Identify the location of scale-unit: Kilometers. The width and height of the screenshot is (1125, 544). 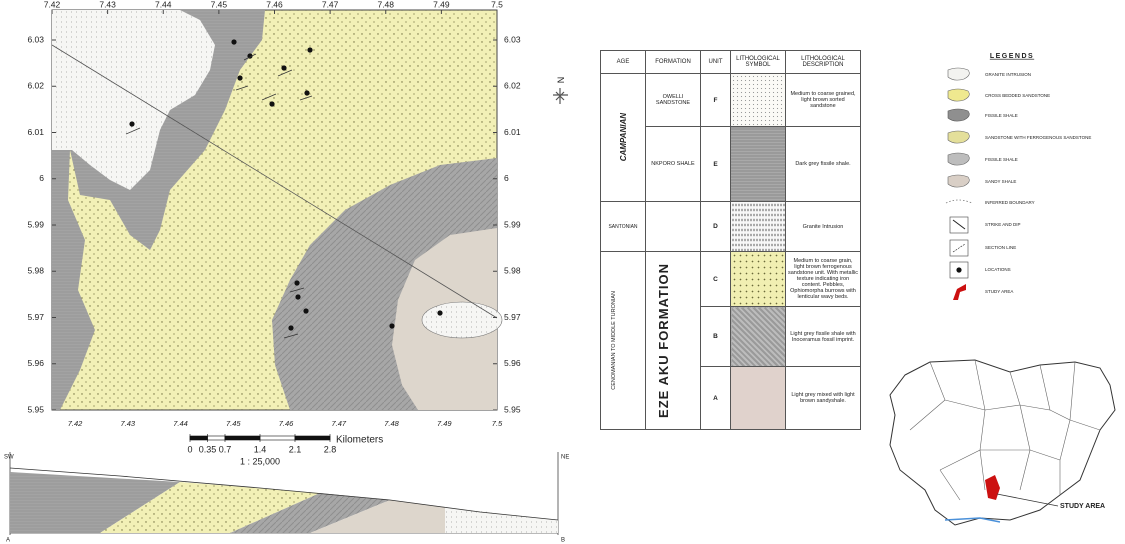
(359, 440).